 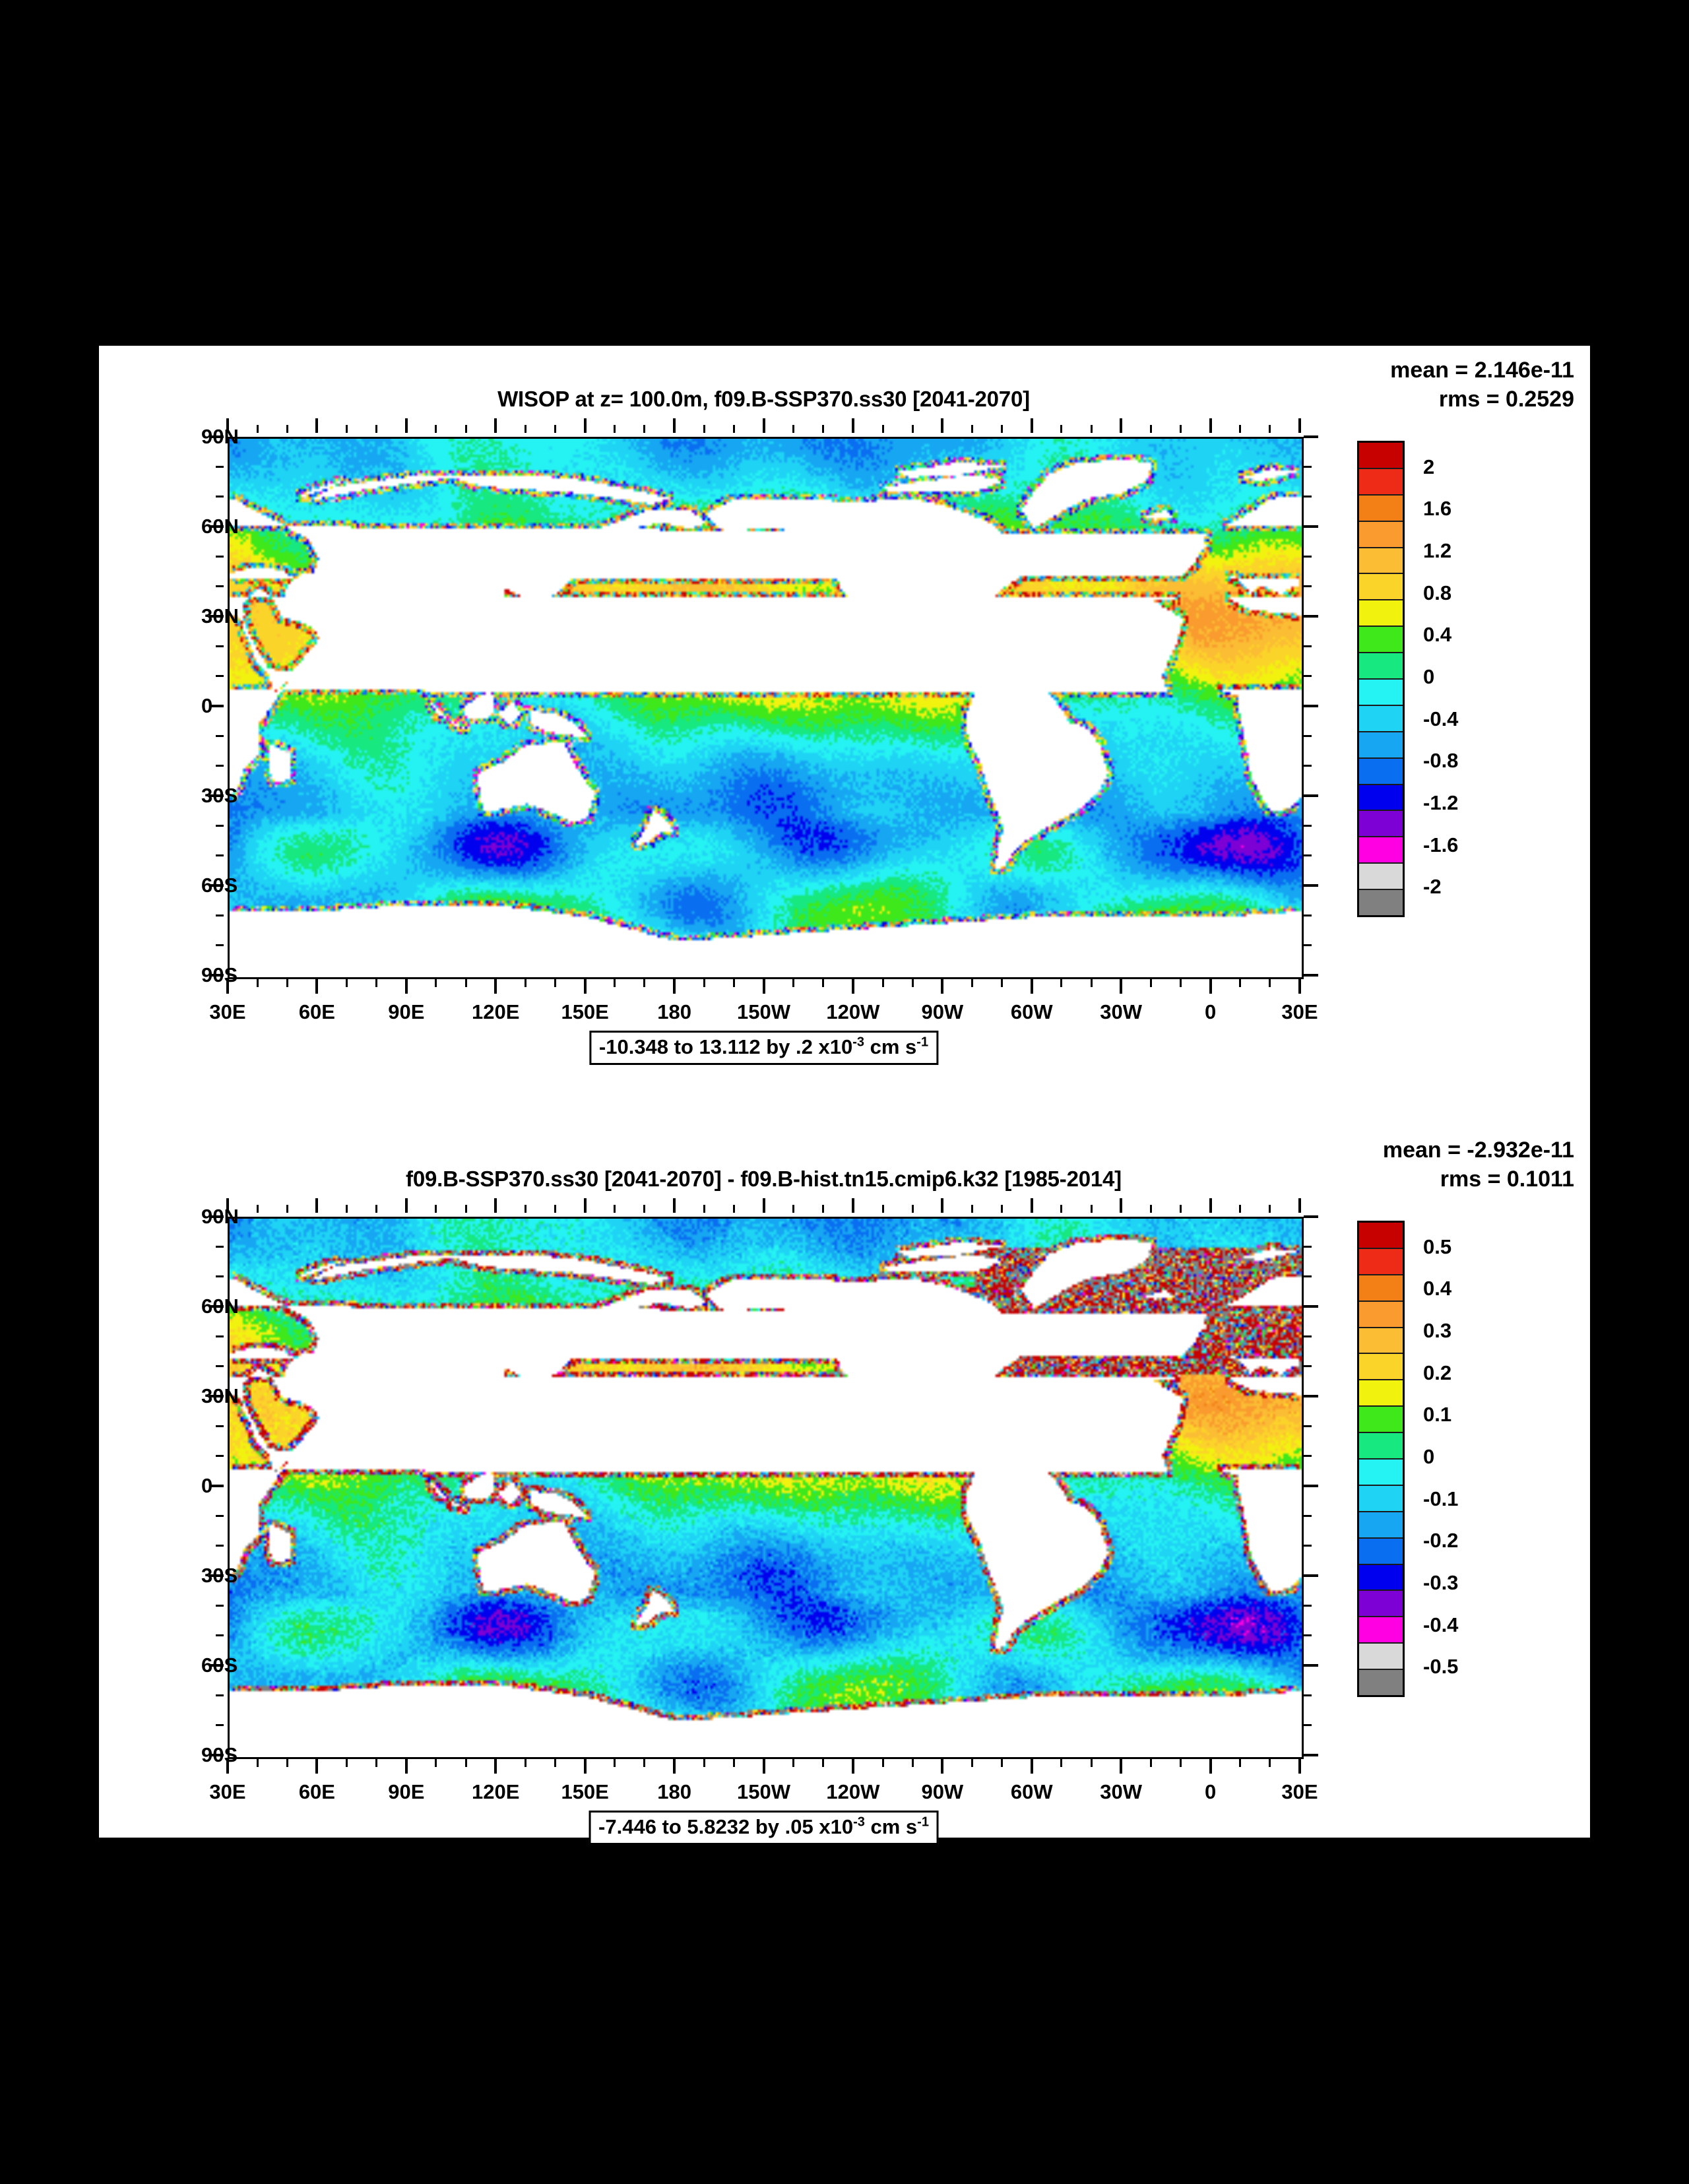 What do you see at coordinates (1438, 1372) in the screenshot?
I see `colorbar-label: 0.2` at bounding box center [1438, 1372].